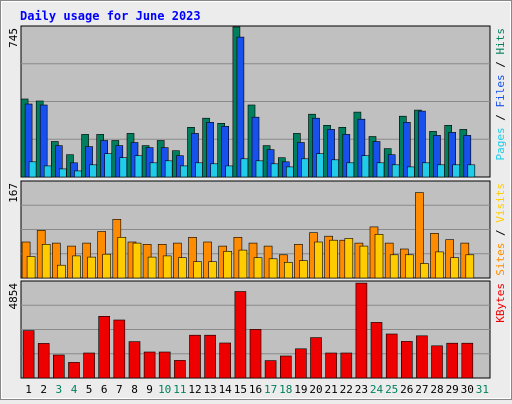 This screenshot has height=404, width=512. Describe the element at coordinates (500, 303) in the screenshot. I see `series-axis-label: KBytes` at that location.